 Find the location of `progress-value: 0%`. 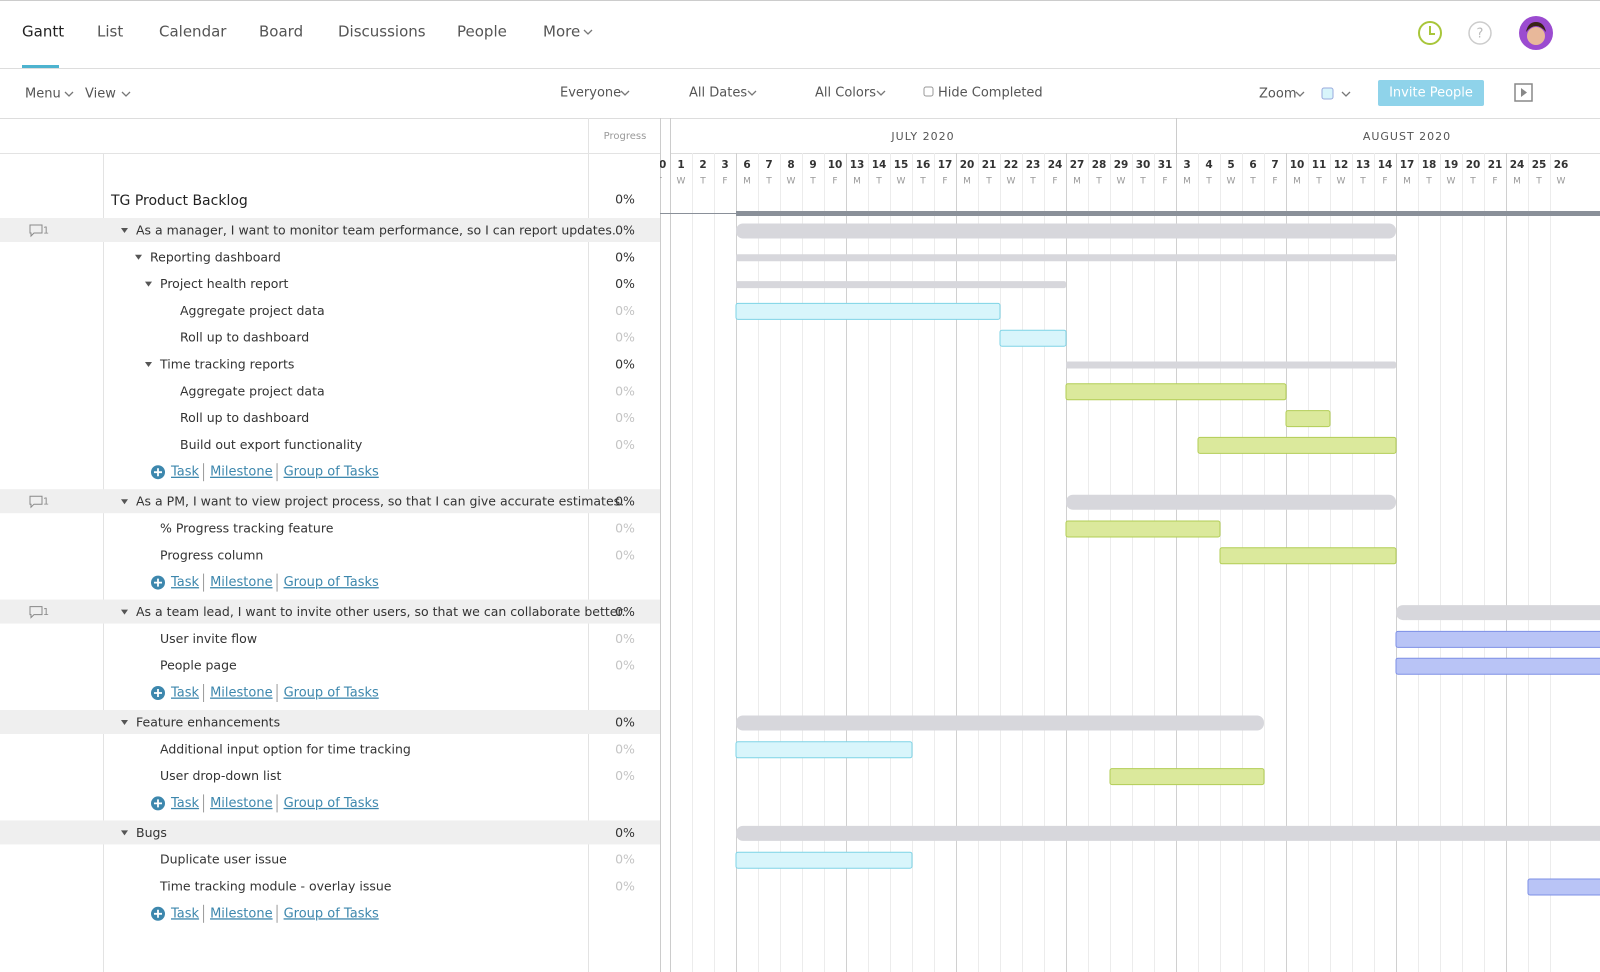

progress-value: 0% is located at coordinates (625, 611).